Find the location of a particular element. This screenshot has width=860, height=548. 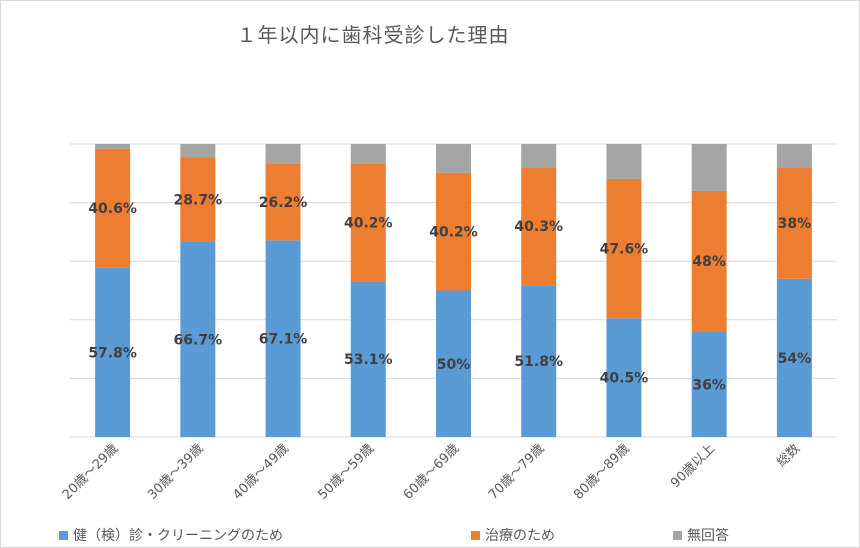

data-label: 53.1% is located at coordinates (368, 360).